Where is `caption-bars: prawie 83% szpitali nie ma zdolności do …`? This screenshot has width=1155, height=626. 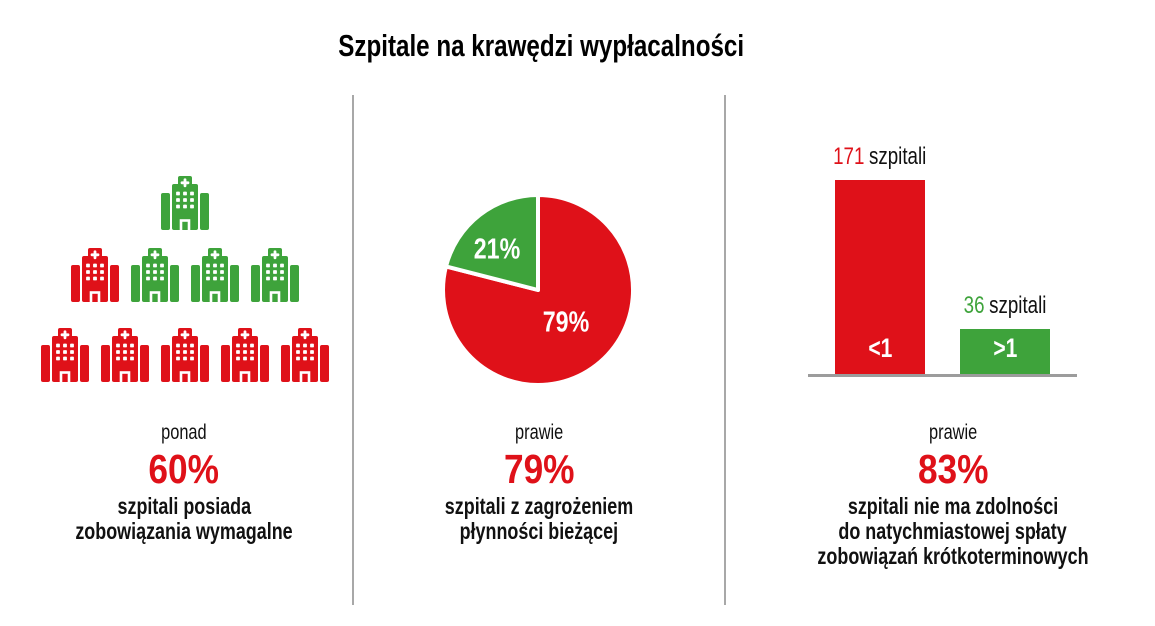
caption-bars: prawie 83% szpitali nie ma zdolności do … is located at coordinates (953, 494).